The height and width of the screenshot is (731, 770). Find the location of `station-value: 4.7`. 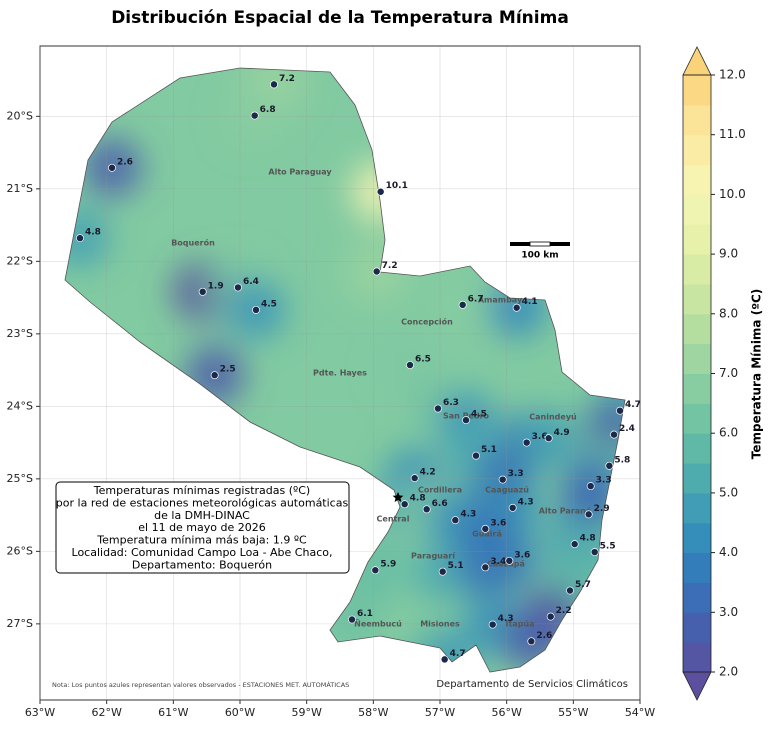

station-value: 4.7 is located at coordinates (633, 405).